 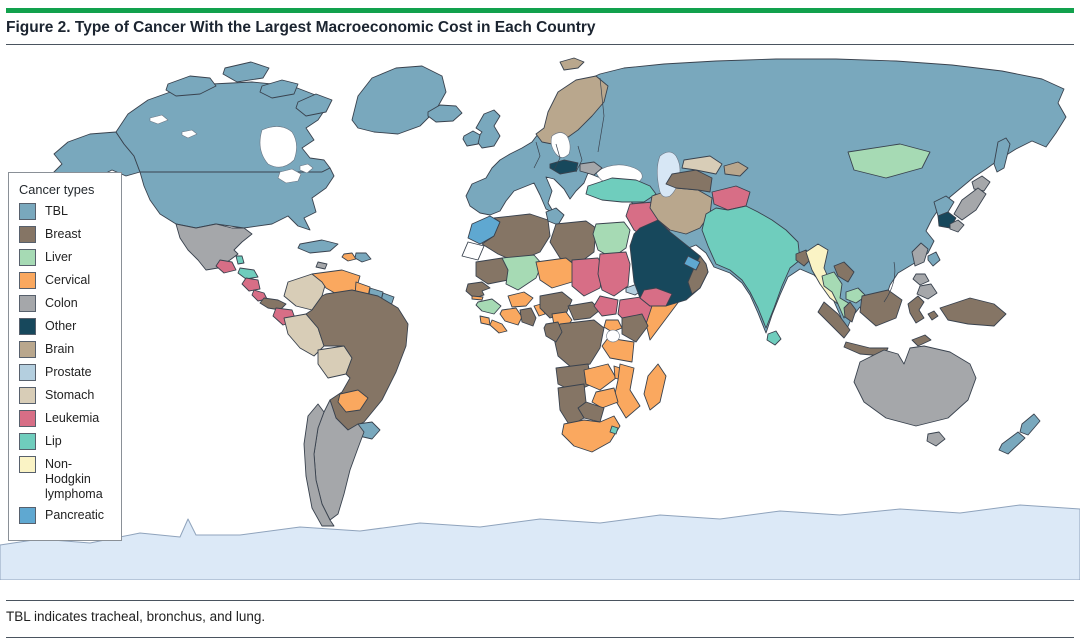 What do you see at coordinates (27, 211) in the screenshot?
I see `legend-swatch-tbl` at bounding box center [27, 211].